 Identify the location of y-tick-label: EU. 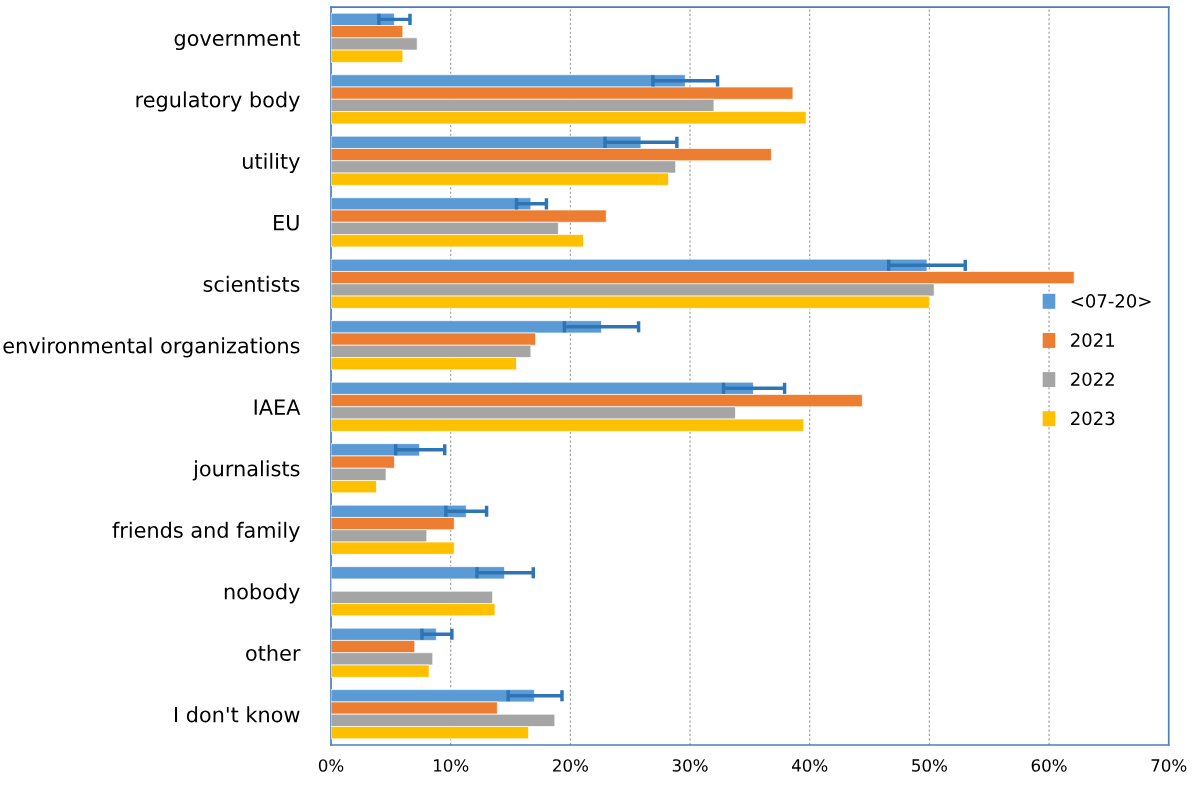
(286, 223).